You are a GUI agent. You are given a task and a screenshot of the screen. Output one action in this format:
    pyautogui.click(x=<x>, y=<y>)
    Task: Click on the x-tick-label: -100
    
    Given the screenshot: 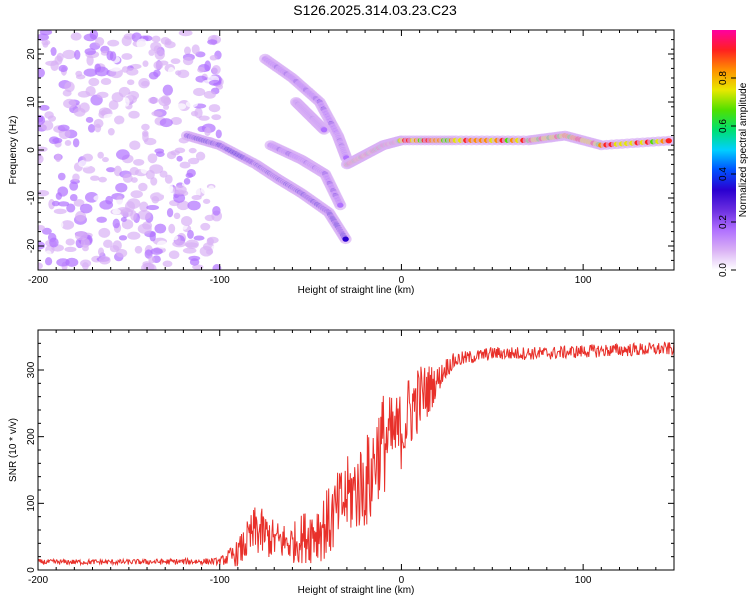 What is the action you would take?
    pyautogui.click(x=220, y=580)
    